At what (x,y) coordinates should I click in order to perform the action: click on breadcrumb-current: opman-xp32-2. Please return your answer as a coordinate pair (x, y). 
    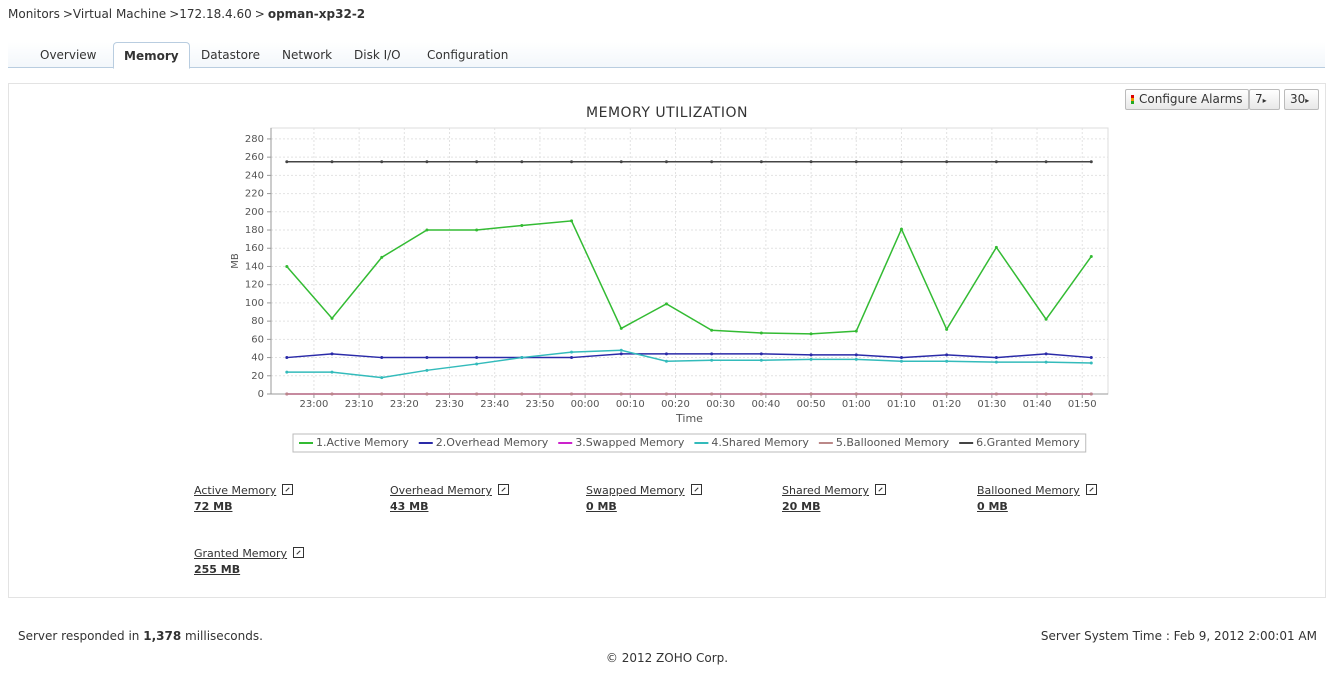
    Looking at the image, I should click on (316, 14).